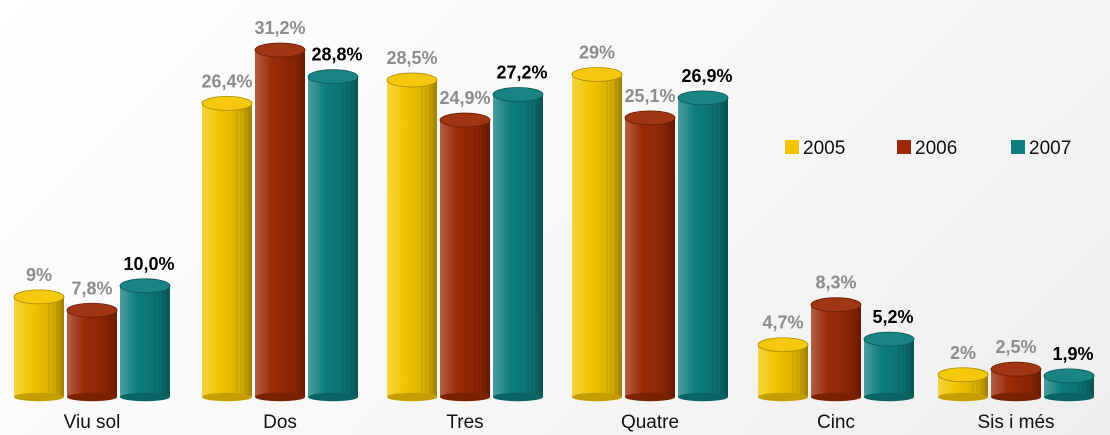  I want to click on value-label-2006-6: 2,5%, so click(1015, 347).